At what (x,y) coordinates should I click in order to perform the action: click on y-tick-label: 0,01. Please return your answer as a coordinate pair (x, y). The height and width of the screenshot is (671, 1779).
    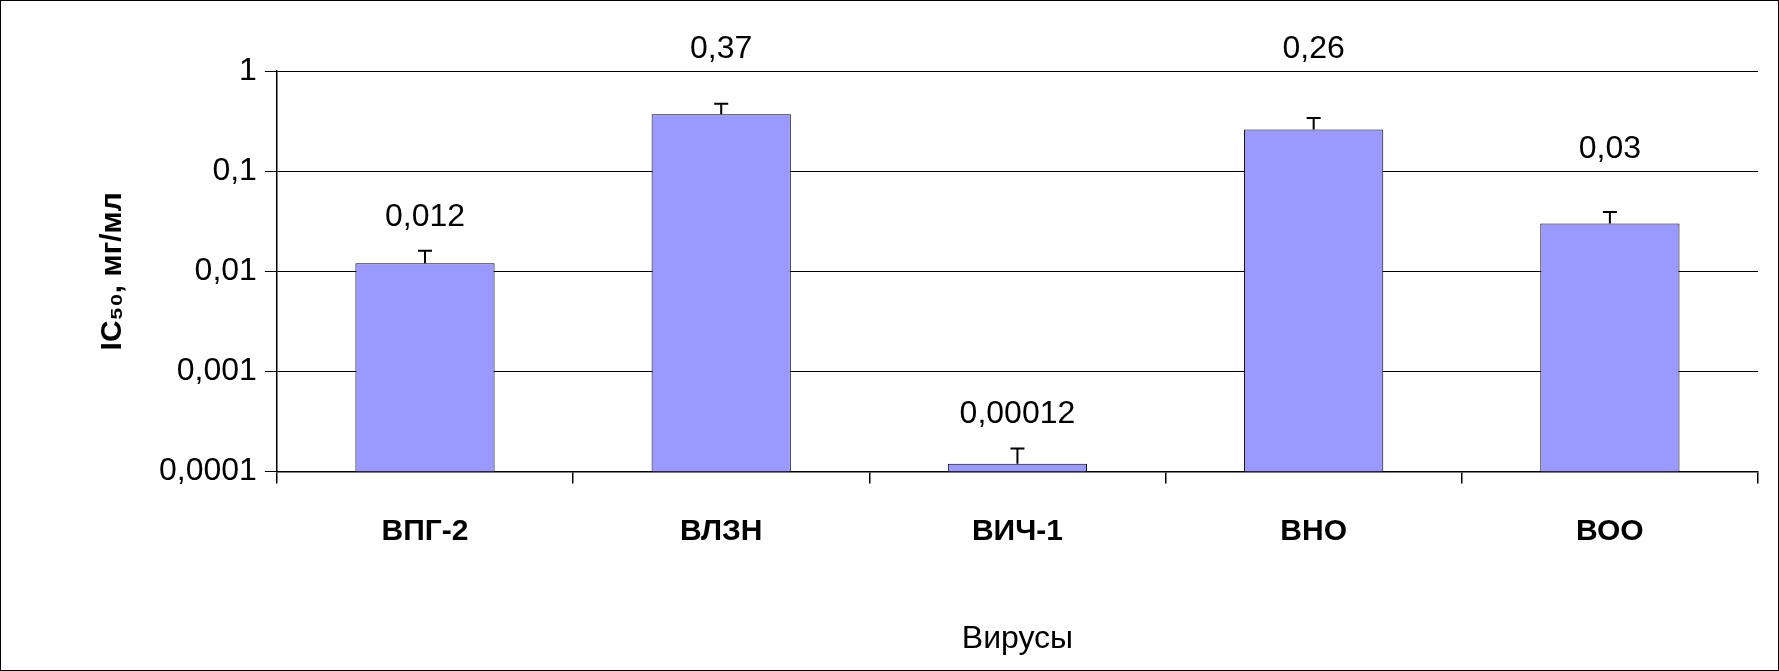
    Looking at the image, I should click on (225, 269).